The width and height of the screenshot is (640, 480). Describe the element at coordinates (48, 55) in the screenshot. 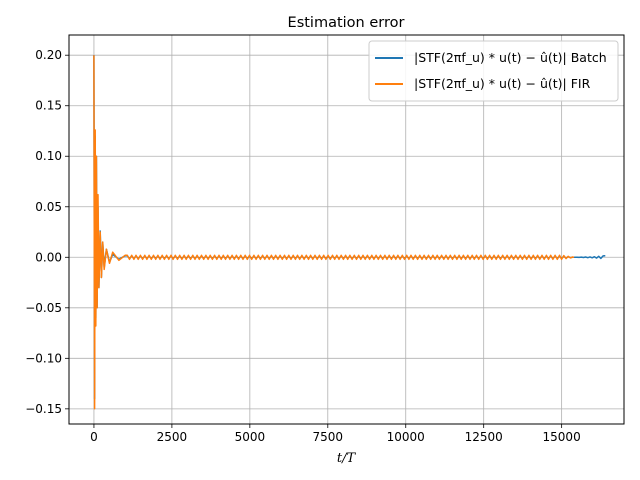

I see `y-tick-label: 0.20` at that location.